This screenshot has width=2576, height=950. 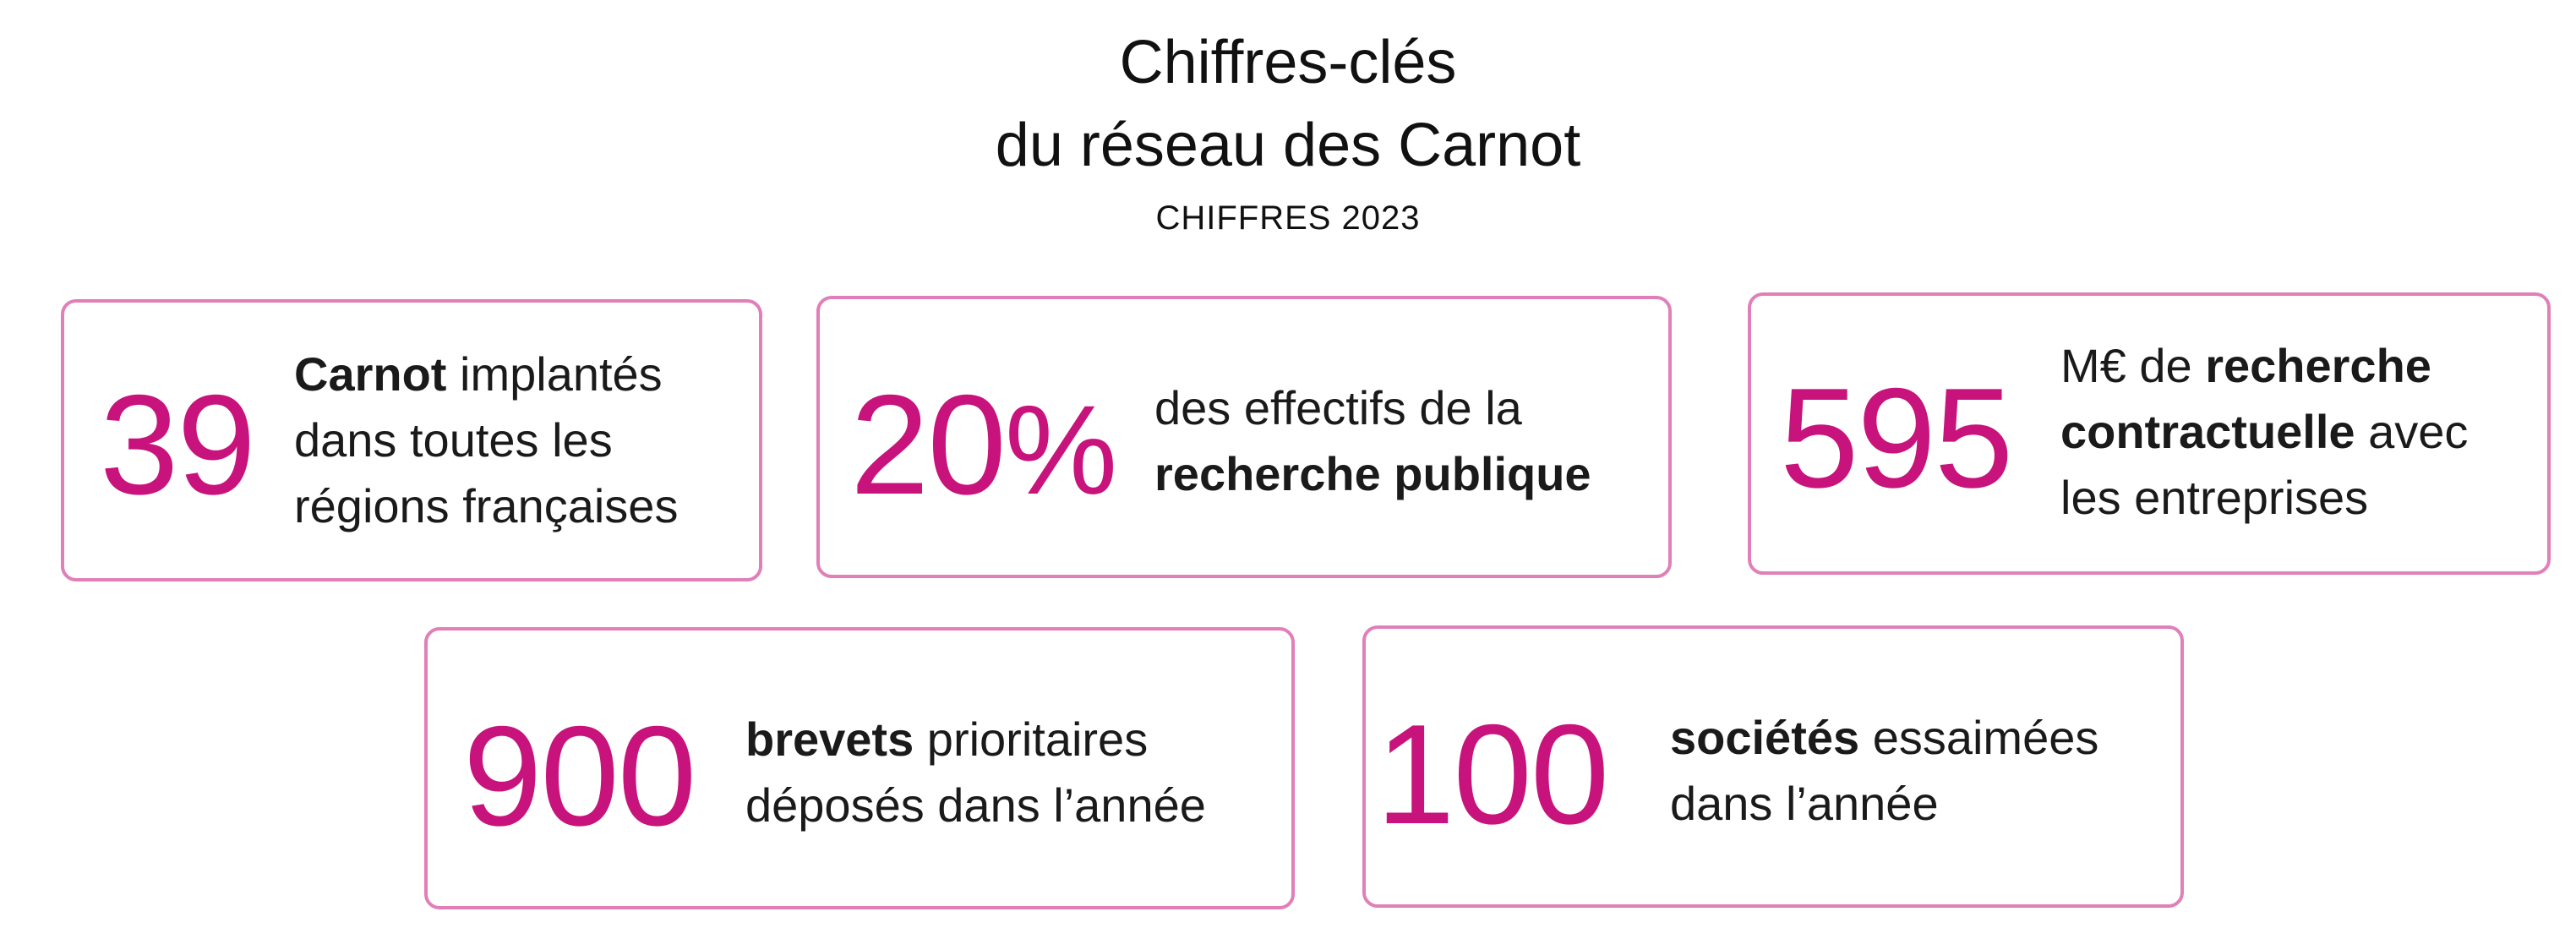 I want to click on stat-text: essaimées, so click(x=1979, y=738).